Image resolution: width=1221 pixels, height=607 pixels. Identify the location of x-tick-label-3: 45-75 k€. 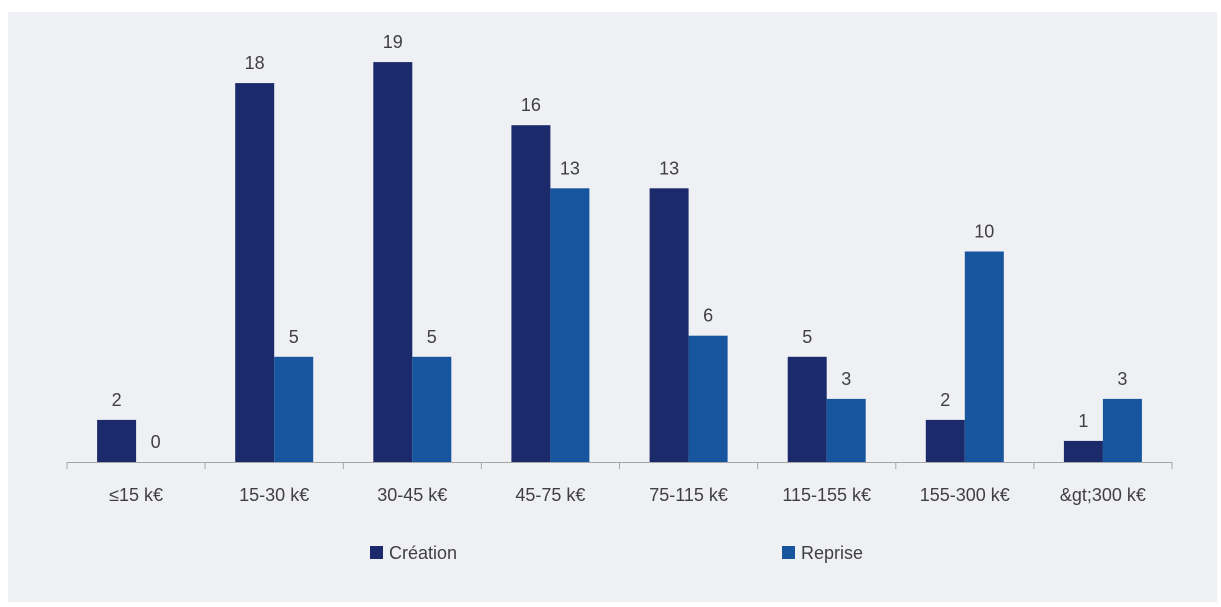
(550, 495).